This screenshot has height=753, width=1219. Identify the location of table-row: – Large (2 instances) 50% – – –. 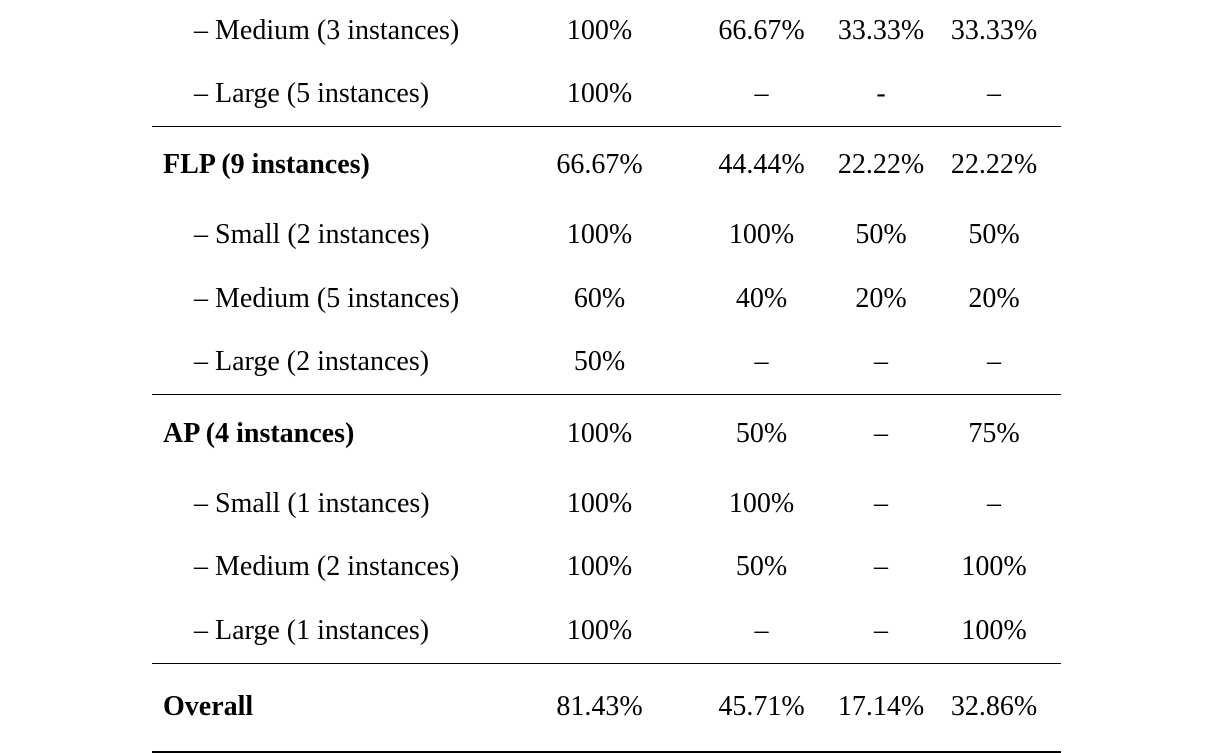
(606, 362).